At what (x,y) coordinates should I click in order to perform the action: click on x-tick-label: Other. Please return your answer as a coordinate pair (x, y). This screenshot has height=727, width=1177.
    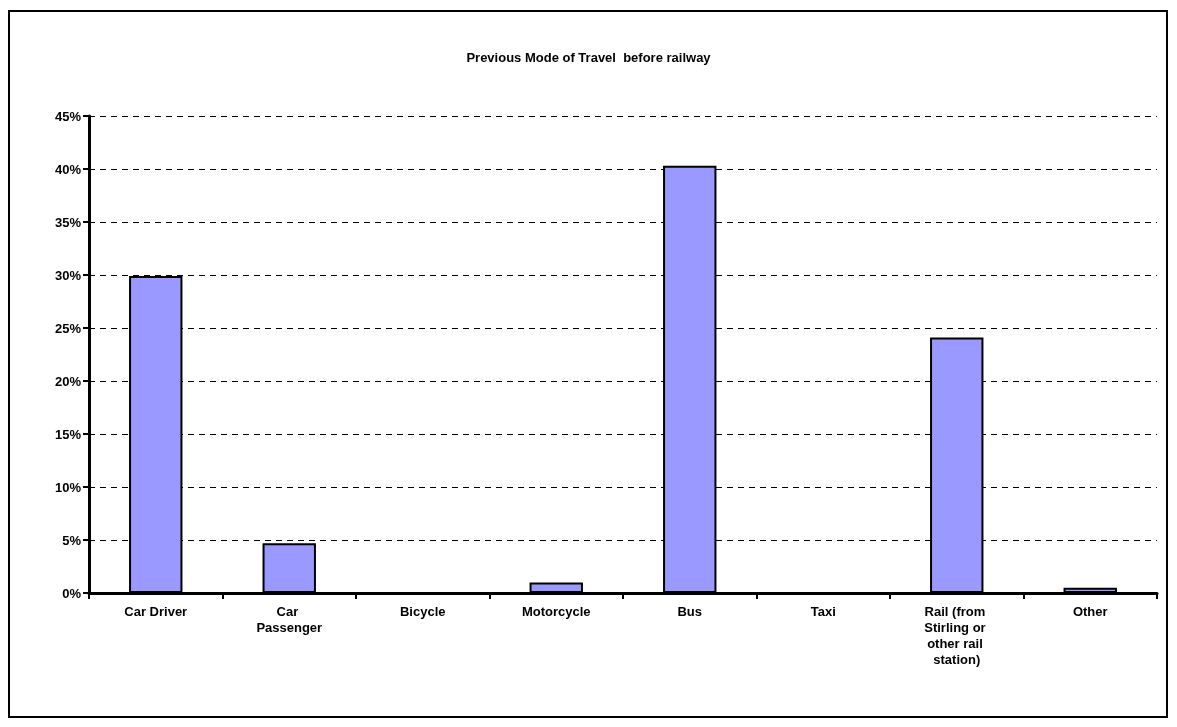
    Looking at the image, I should click on (1090, 611).